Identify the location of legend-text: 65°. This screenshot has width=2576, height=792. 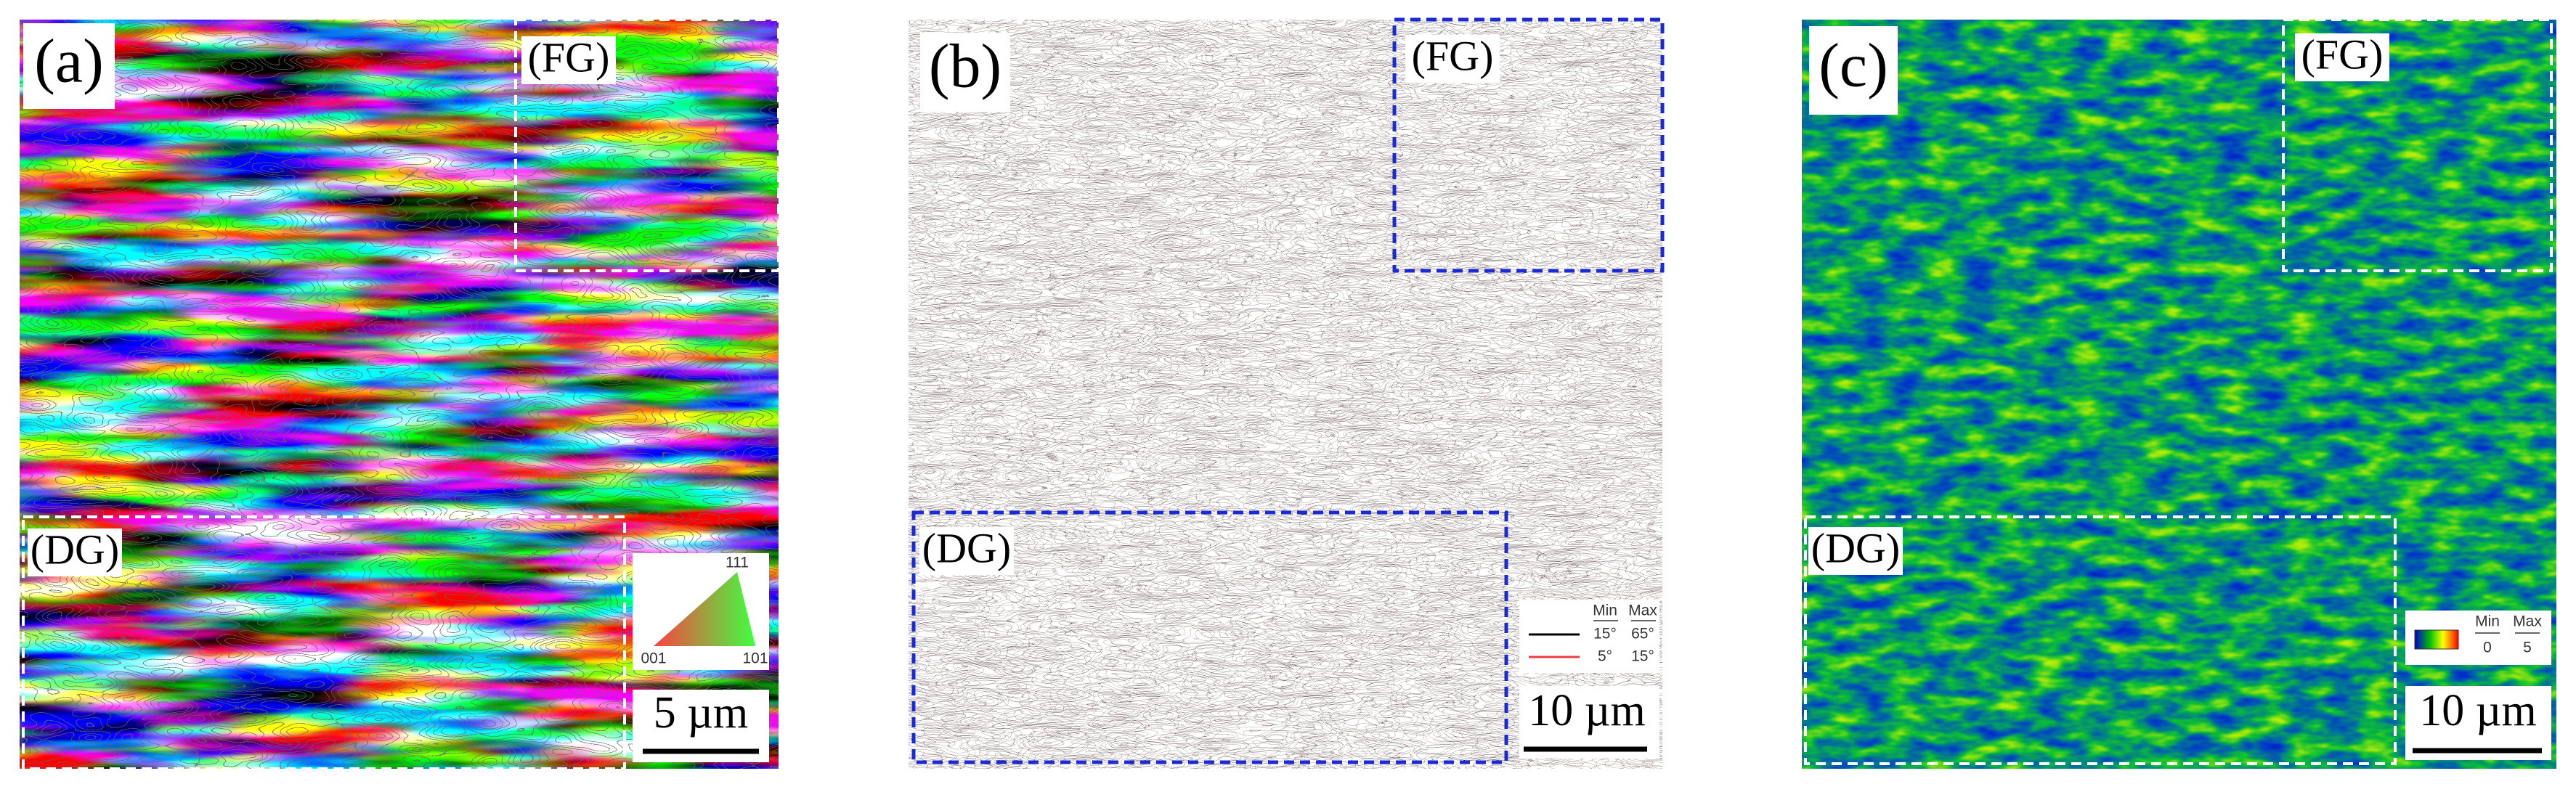
(1642, 634).